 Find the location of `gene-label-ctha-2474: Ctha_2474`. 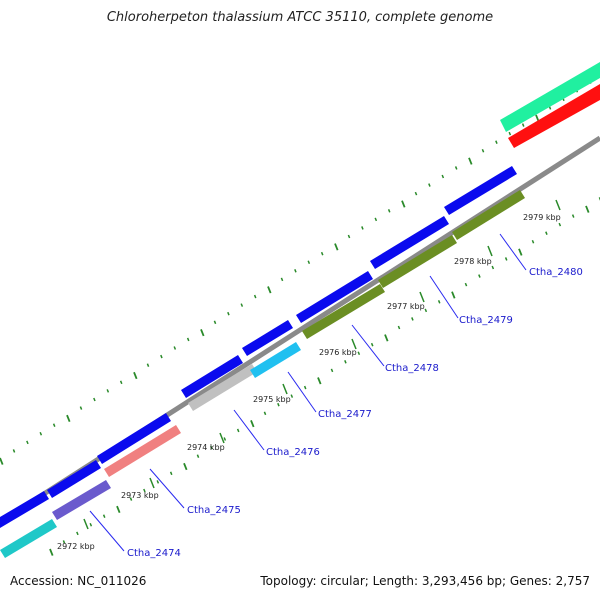

gene-label-ctha-2474: Ctha_2474 is located at coordinates (154, 553).